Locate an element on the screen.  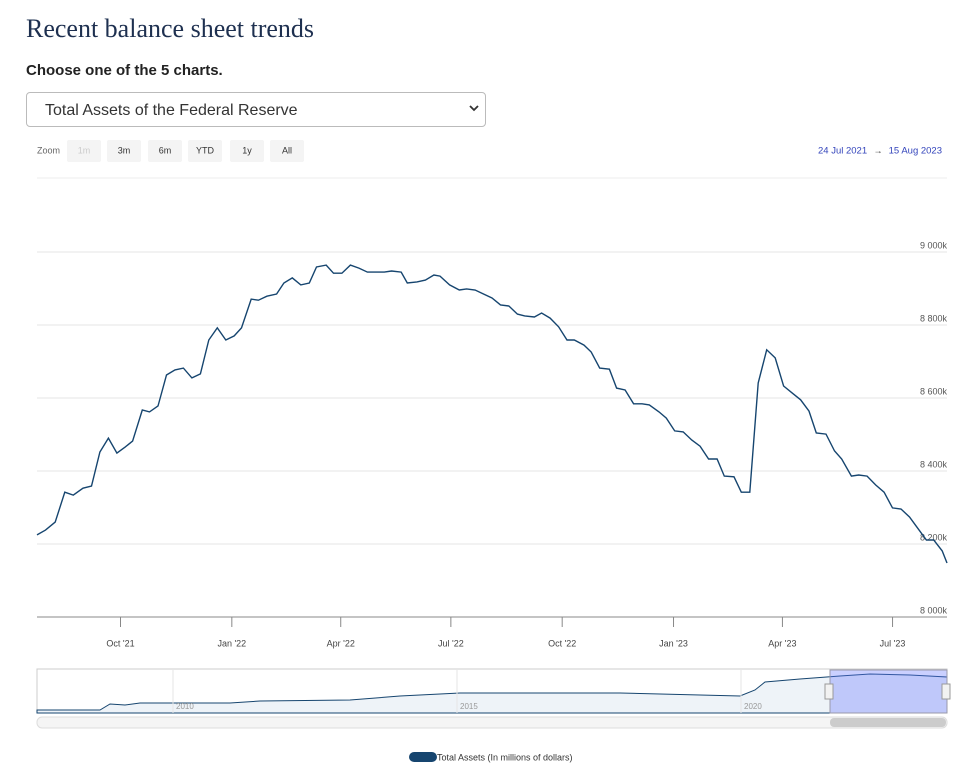
zoom-button-label: 3m is located at coordinates (124, 150).